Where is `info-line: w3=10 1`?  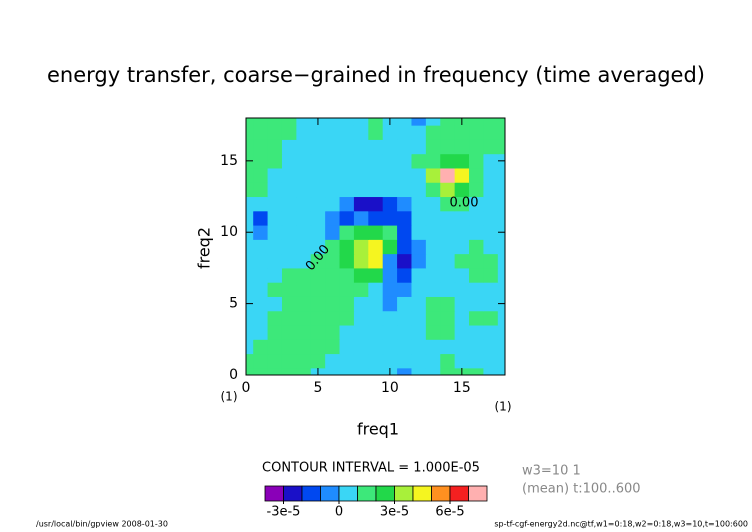 info-line: w3=10 1 is located at coordinates (551, 471).